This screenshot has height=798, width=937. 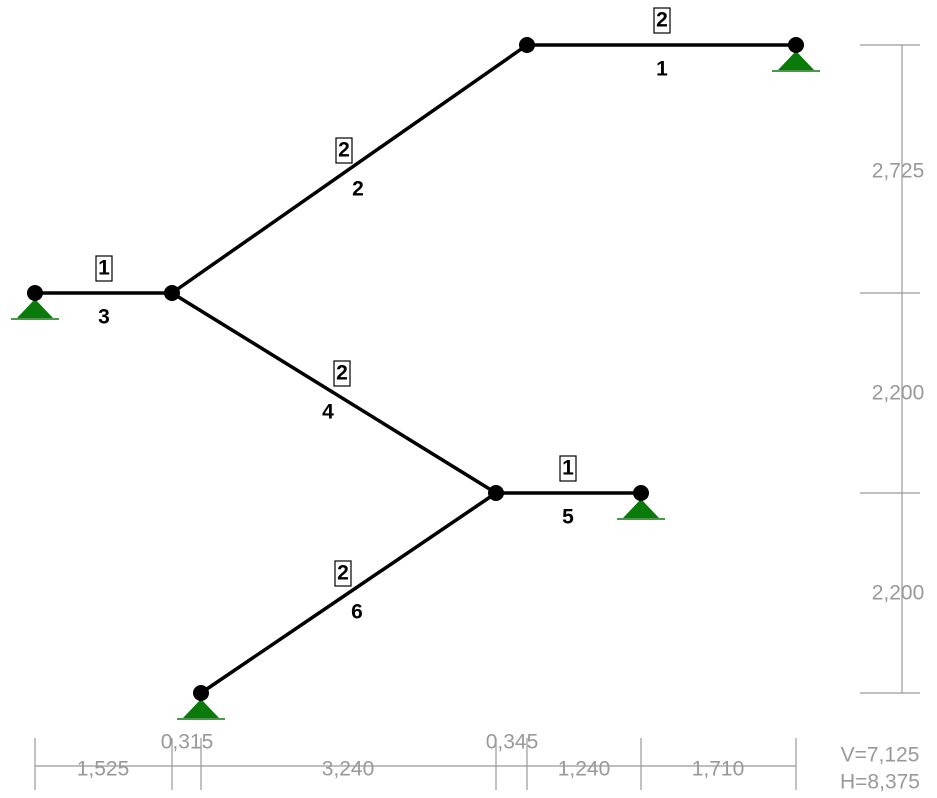 I want to click on horizontal-dimension: 1,525 0,315 3,240 0,345 1,240 1,710, so click(x=415, y=760).